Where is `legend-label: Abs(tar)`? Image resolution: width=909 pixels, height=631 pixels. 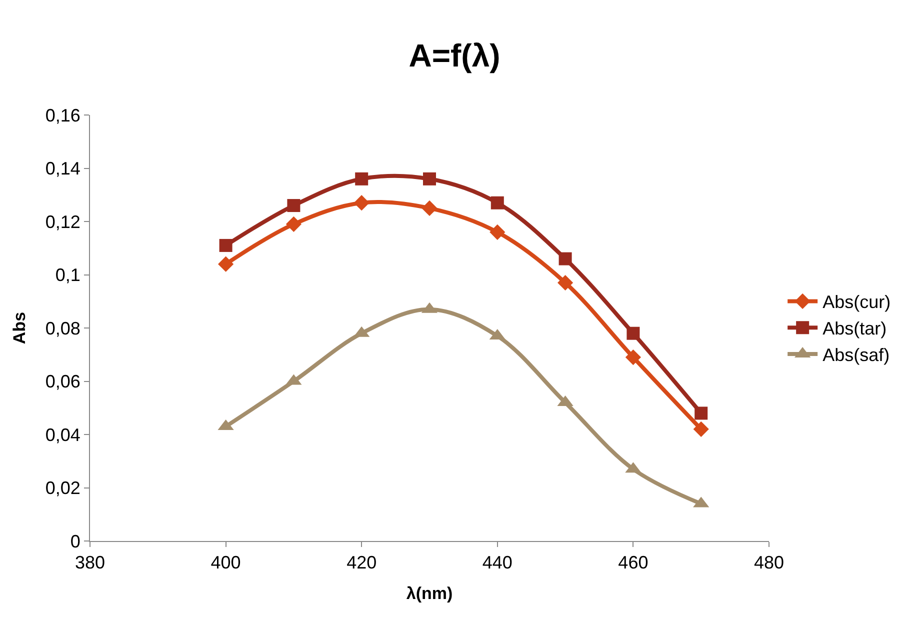
legend-label: Abs(tar) is located at coordinates (854, 328).